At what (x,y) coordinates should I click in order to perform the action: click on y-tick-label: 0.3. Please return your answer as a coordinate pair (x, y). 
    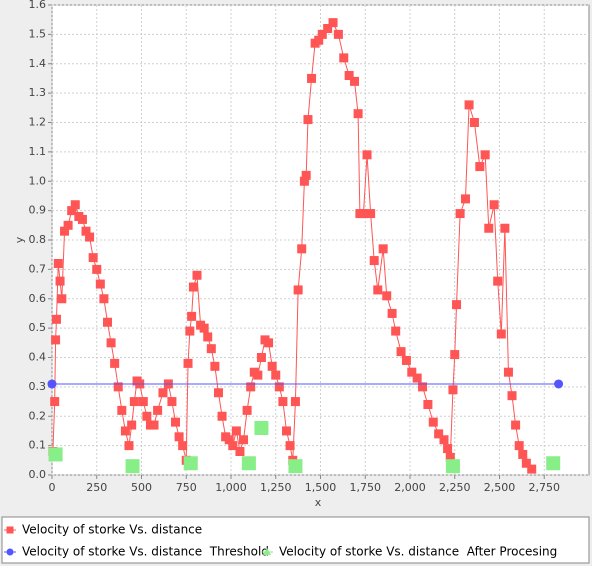
    Looking at the image, I should click on (38, 386).